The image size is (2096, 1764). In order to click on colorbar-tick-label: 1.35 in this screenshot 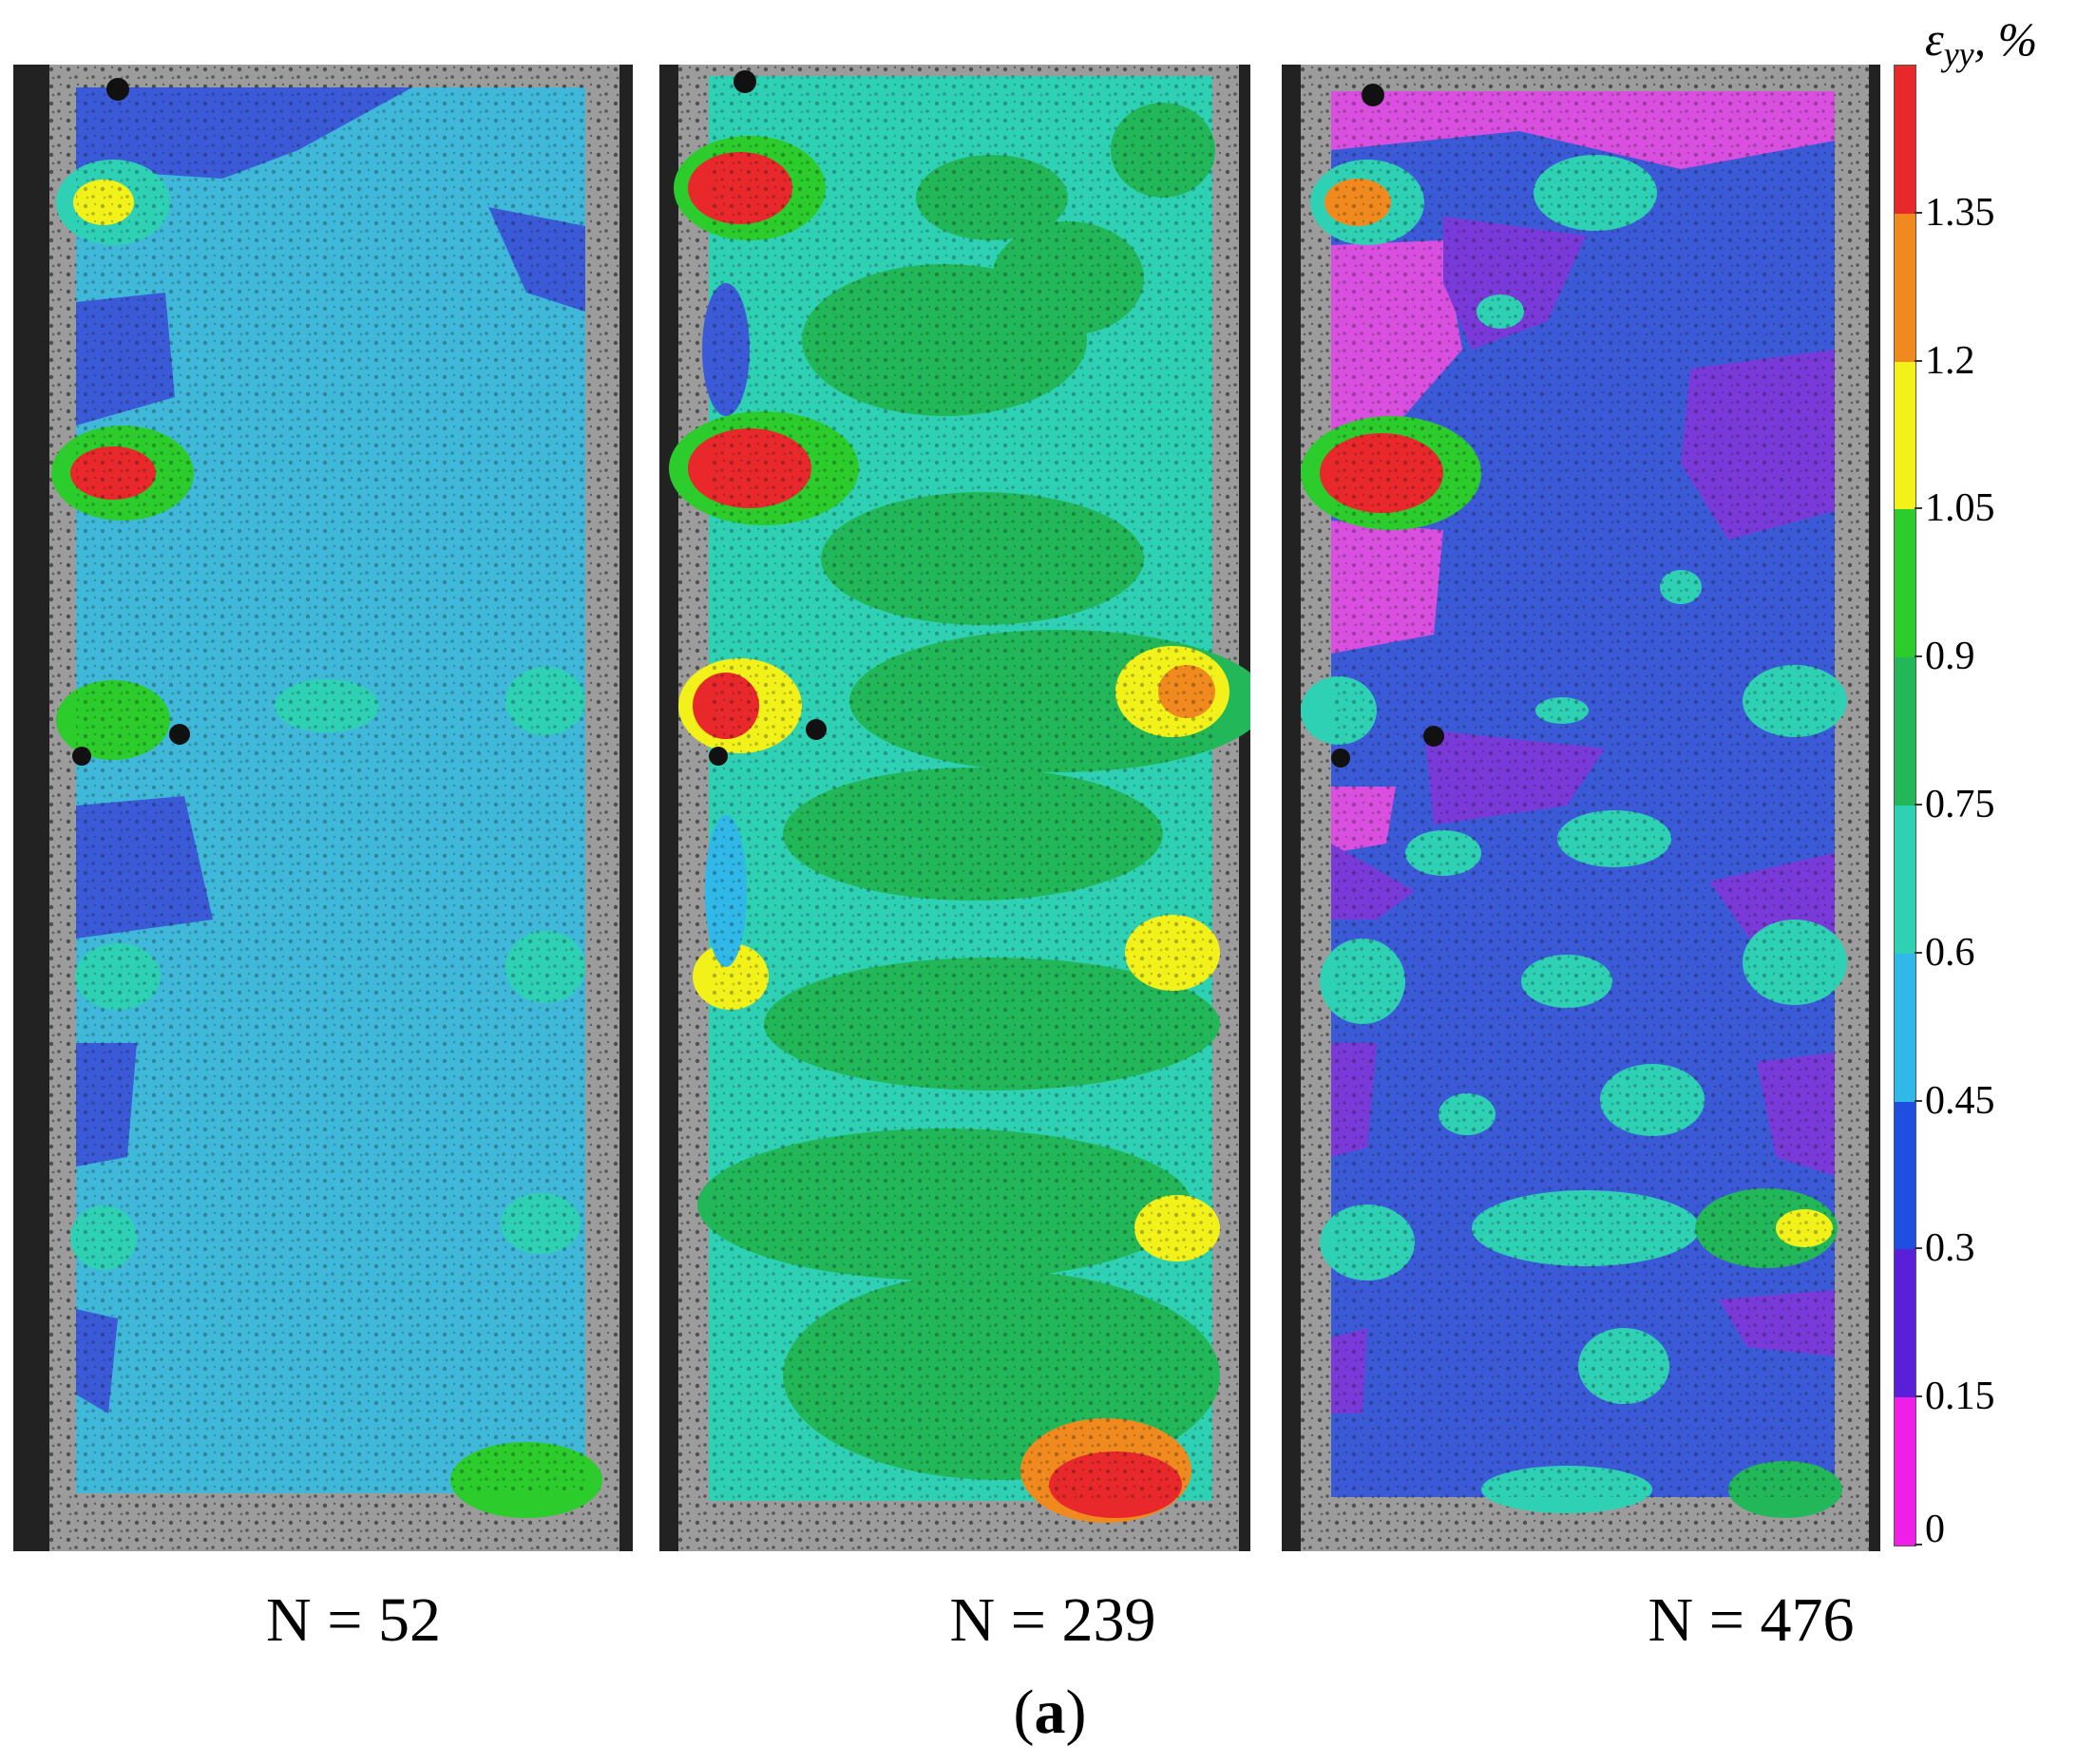, I will do `click(1960, 213)`.